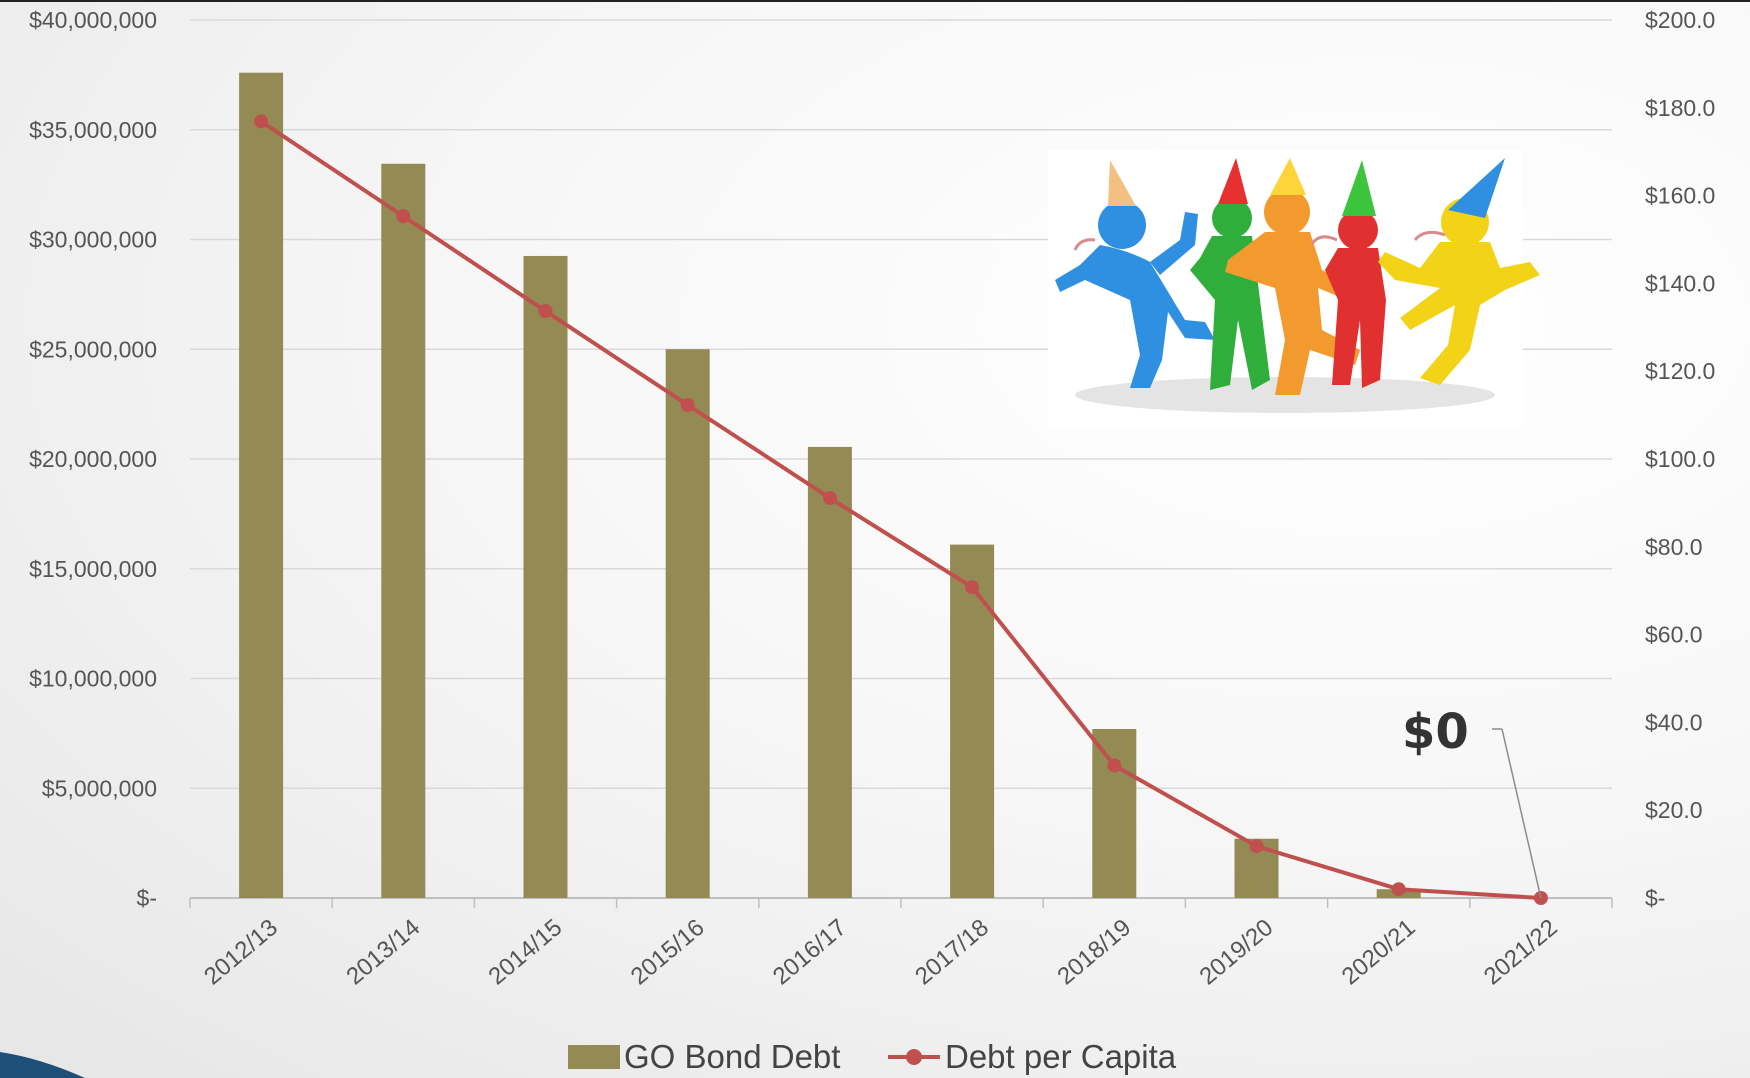  What do you see at coordinates (93, 569) in the screenshot?
I see `left-axis-tick-label: $15,000,000` at bounding box center [93, 569].